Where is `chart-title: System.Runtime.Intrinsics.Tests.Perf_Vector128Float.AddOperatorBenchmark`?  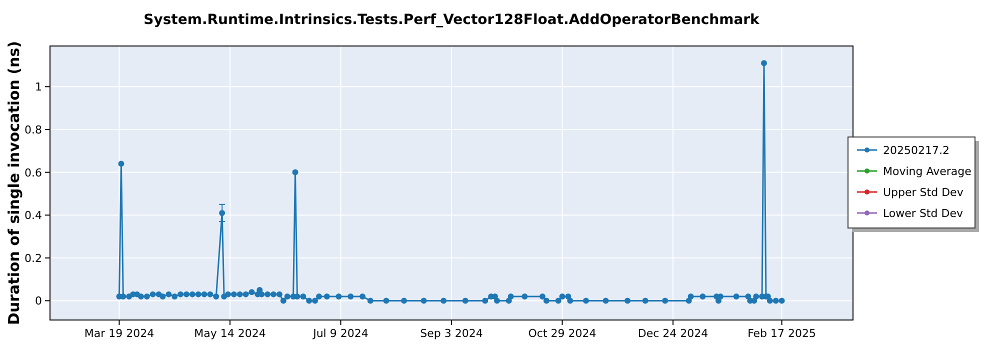
chart-title: System.Runtime.Intrinsics.Tests.Perf_Vector128Float.AddOperatorBenchmark is located at coordinates (452, 20).